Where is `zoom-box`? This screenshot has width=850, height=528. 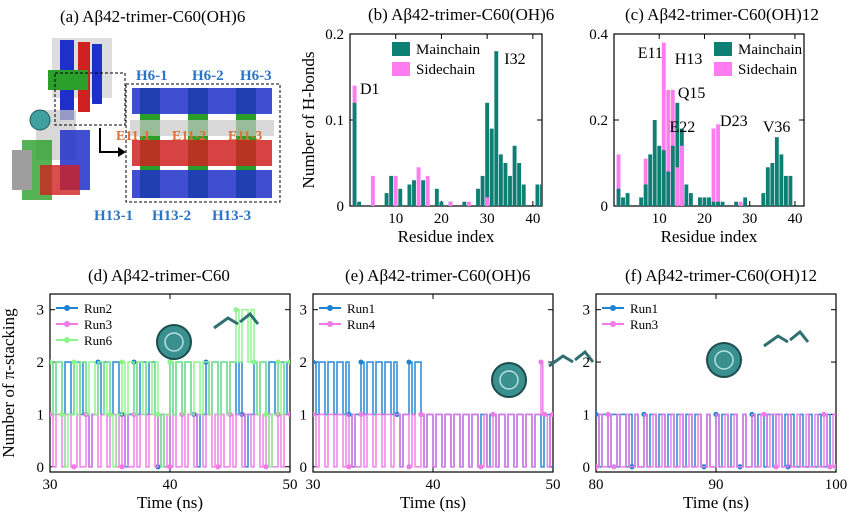 zoom-box is located at coordinates (203, 143).